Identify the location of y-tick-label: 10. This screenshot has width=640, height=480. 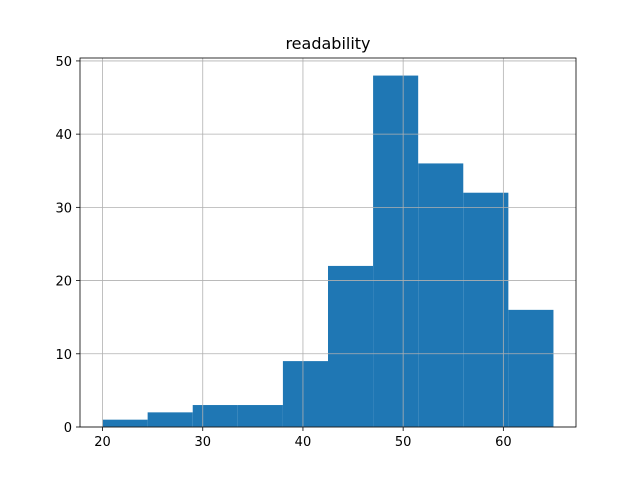
(63, 355).